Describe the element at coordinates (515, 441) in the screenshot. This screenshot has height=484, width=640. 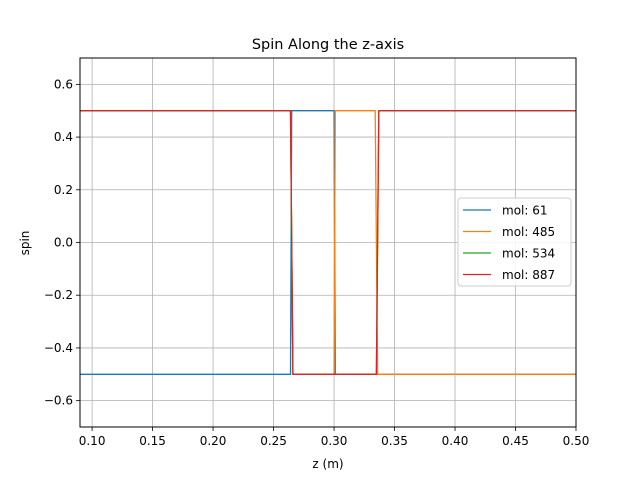
I see `x-tick-label: 0.45` at that location.